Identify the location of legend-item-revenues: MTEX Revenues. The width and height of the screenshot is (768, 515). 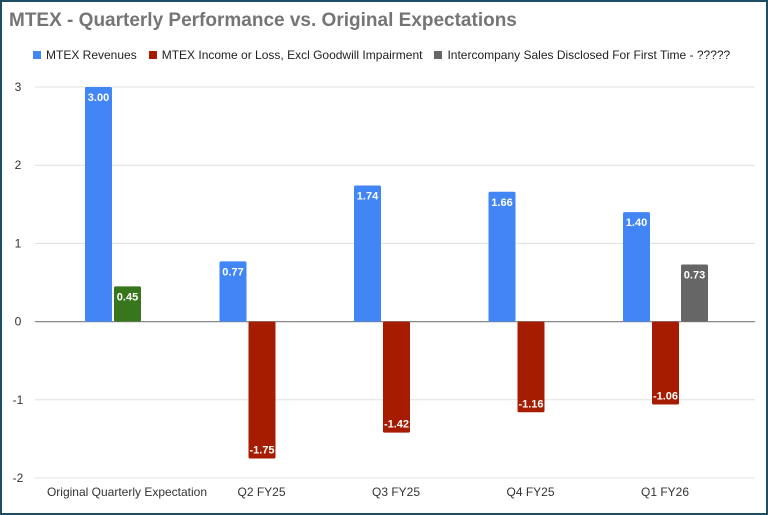
(85, 55).